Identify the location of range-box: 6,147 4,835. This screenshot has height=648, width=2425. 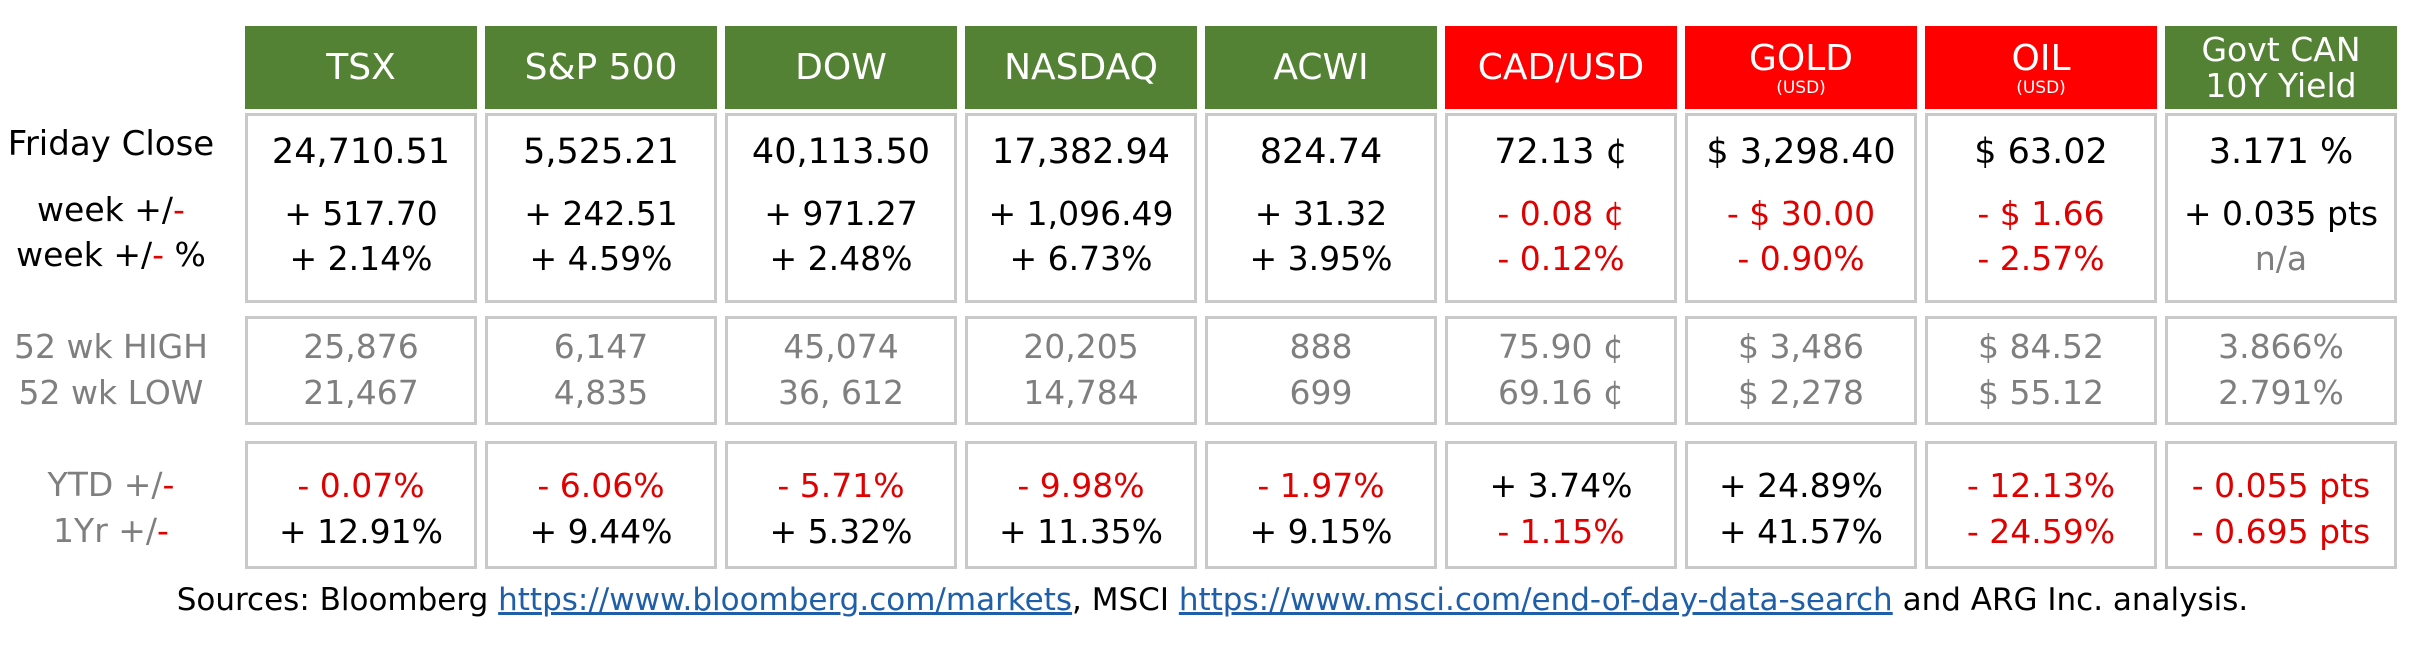
(601, 370).